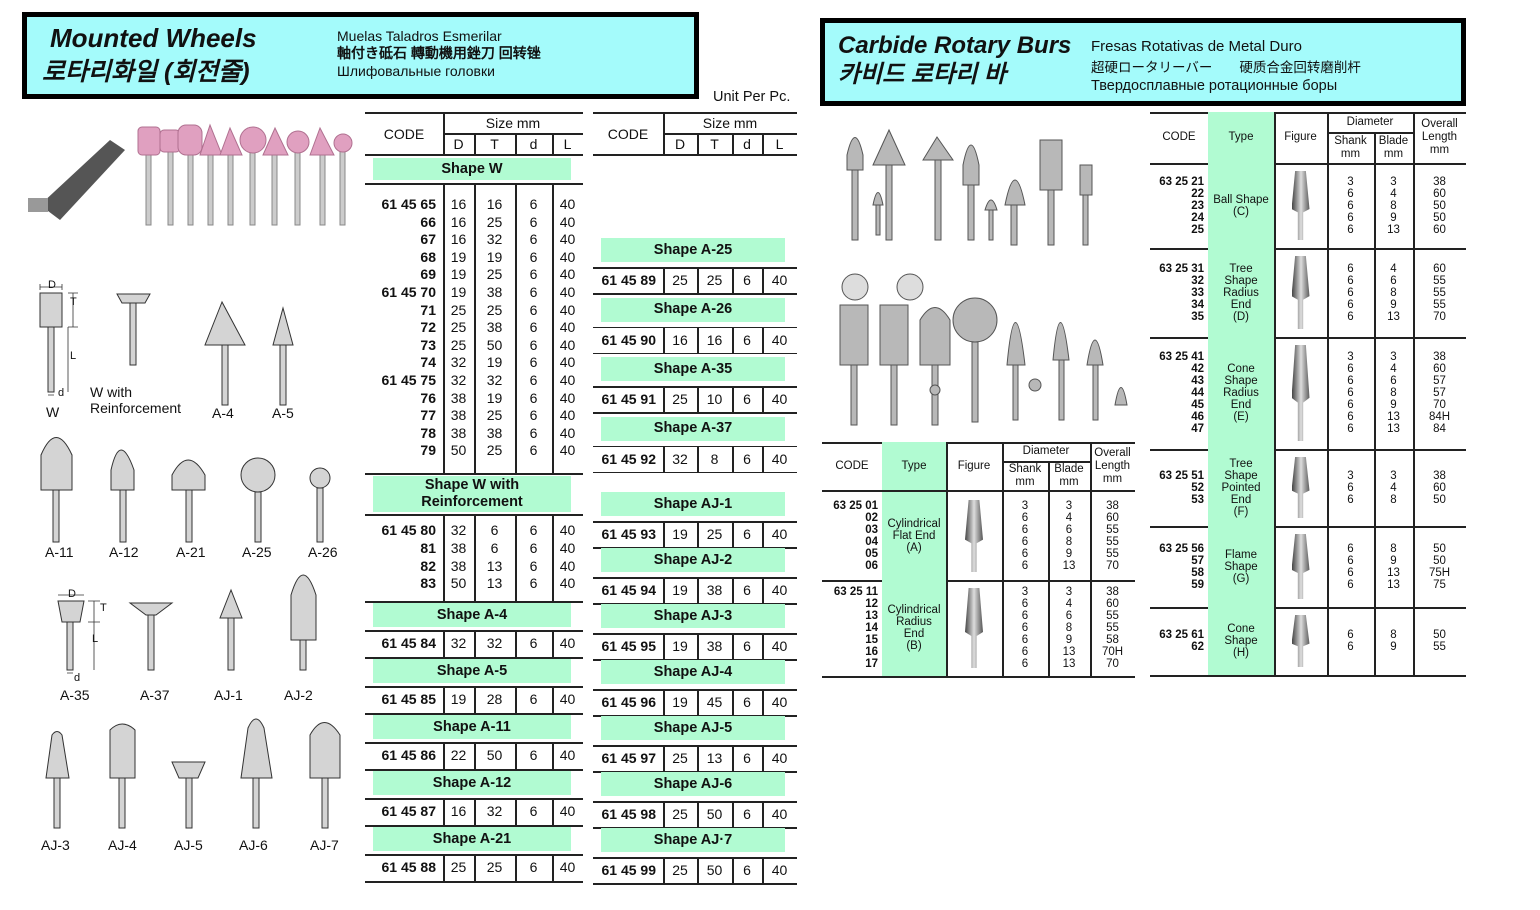 This screenshot has width=1540, height=910. What do you see at coordinates (852, 536) in the screenshot?
I see `bur-code-column: 63 25 01 02 03 04 05 06` at bounding box center [852, 536].